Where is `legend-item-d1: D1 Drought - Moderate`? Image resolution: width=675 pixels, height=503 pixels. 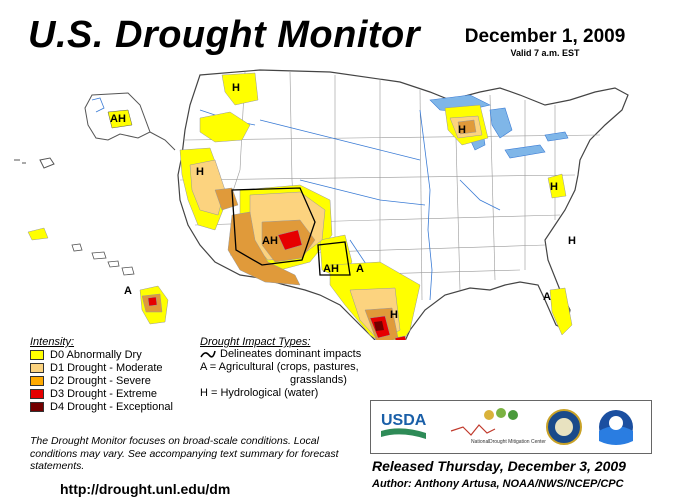 legend-item-d1: D1 Drought - Moderate is located at coordinates (101, 367).